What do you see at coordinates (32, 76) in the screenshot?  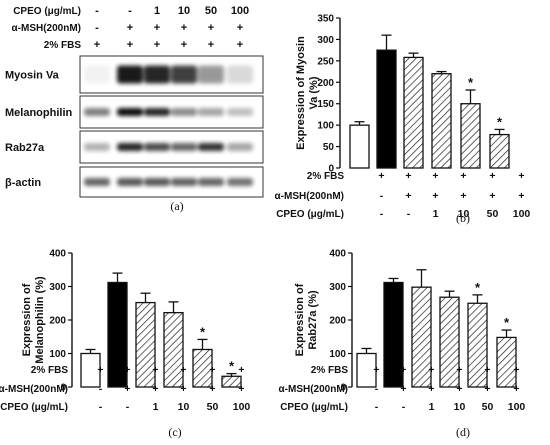 I see `blot-label: Myosin Va` at bounding box center [32, 76].